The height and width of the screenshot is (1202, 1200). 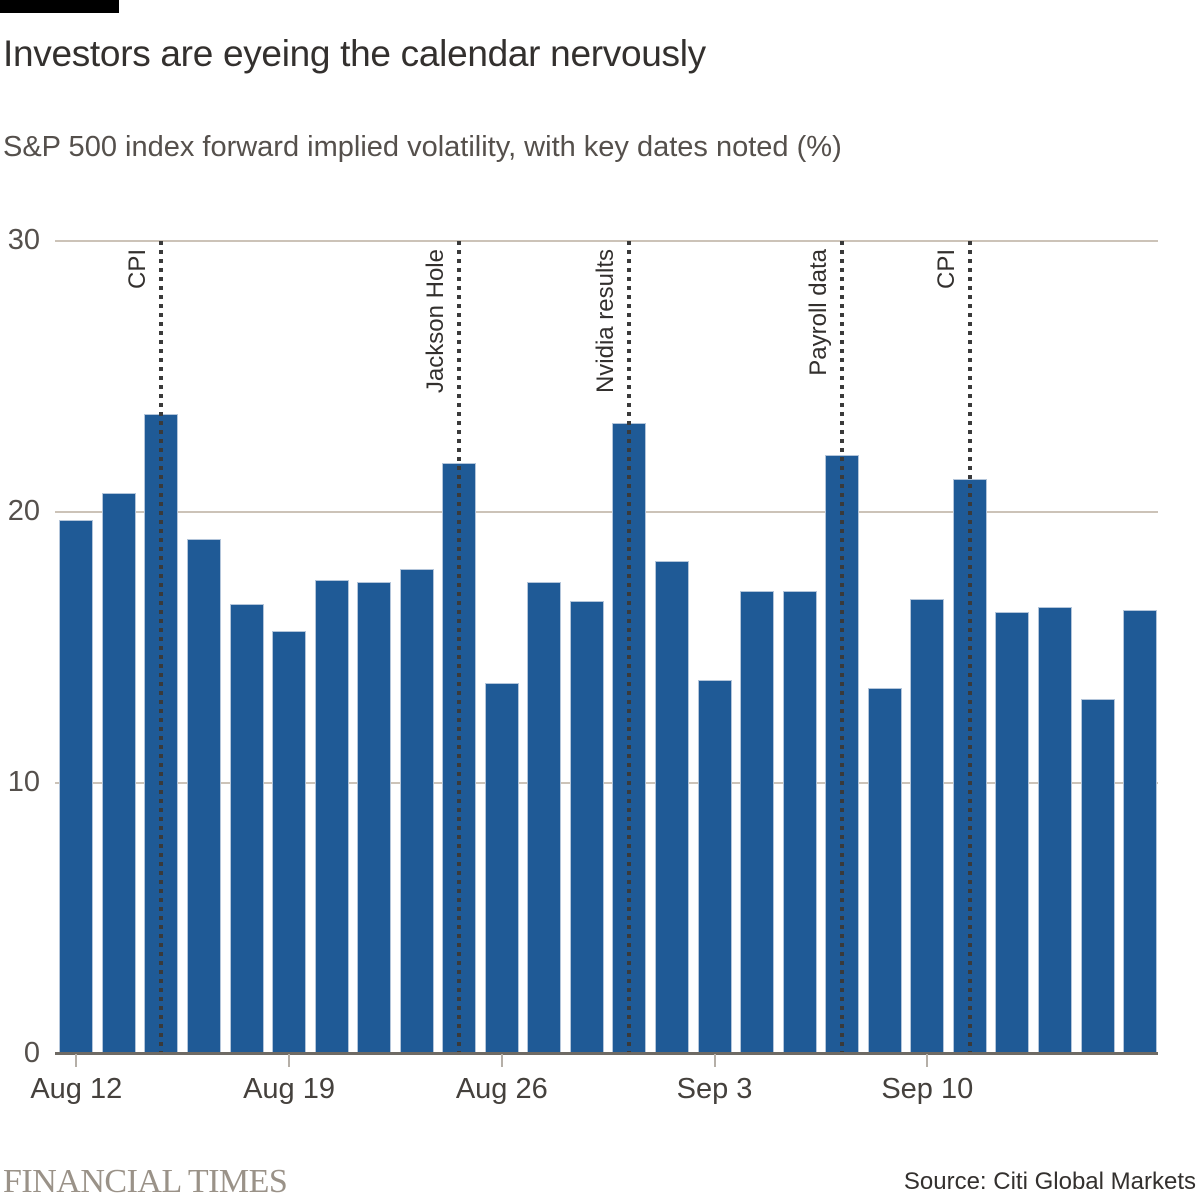 I want to click on y-axis-tick-label: 30, so click(x=23, y=240).